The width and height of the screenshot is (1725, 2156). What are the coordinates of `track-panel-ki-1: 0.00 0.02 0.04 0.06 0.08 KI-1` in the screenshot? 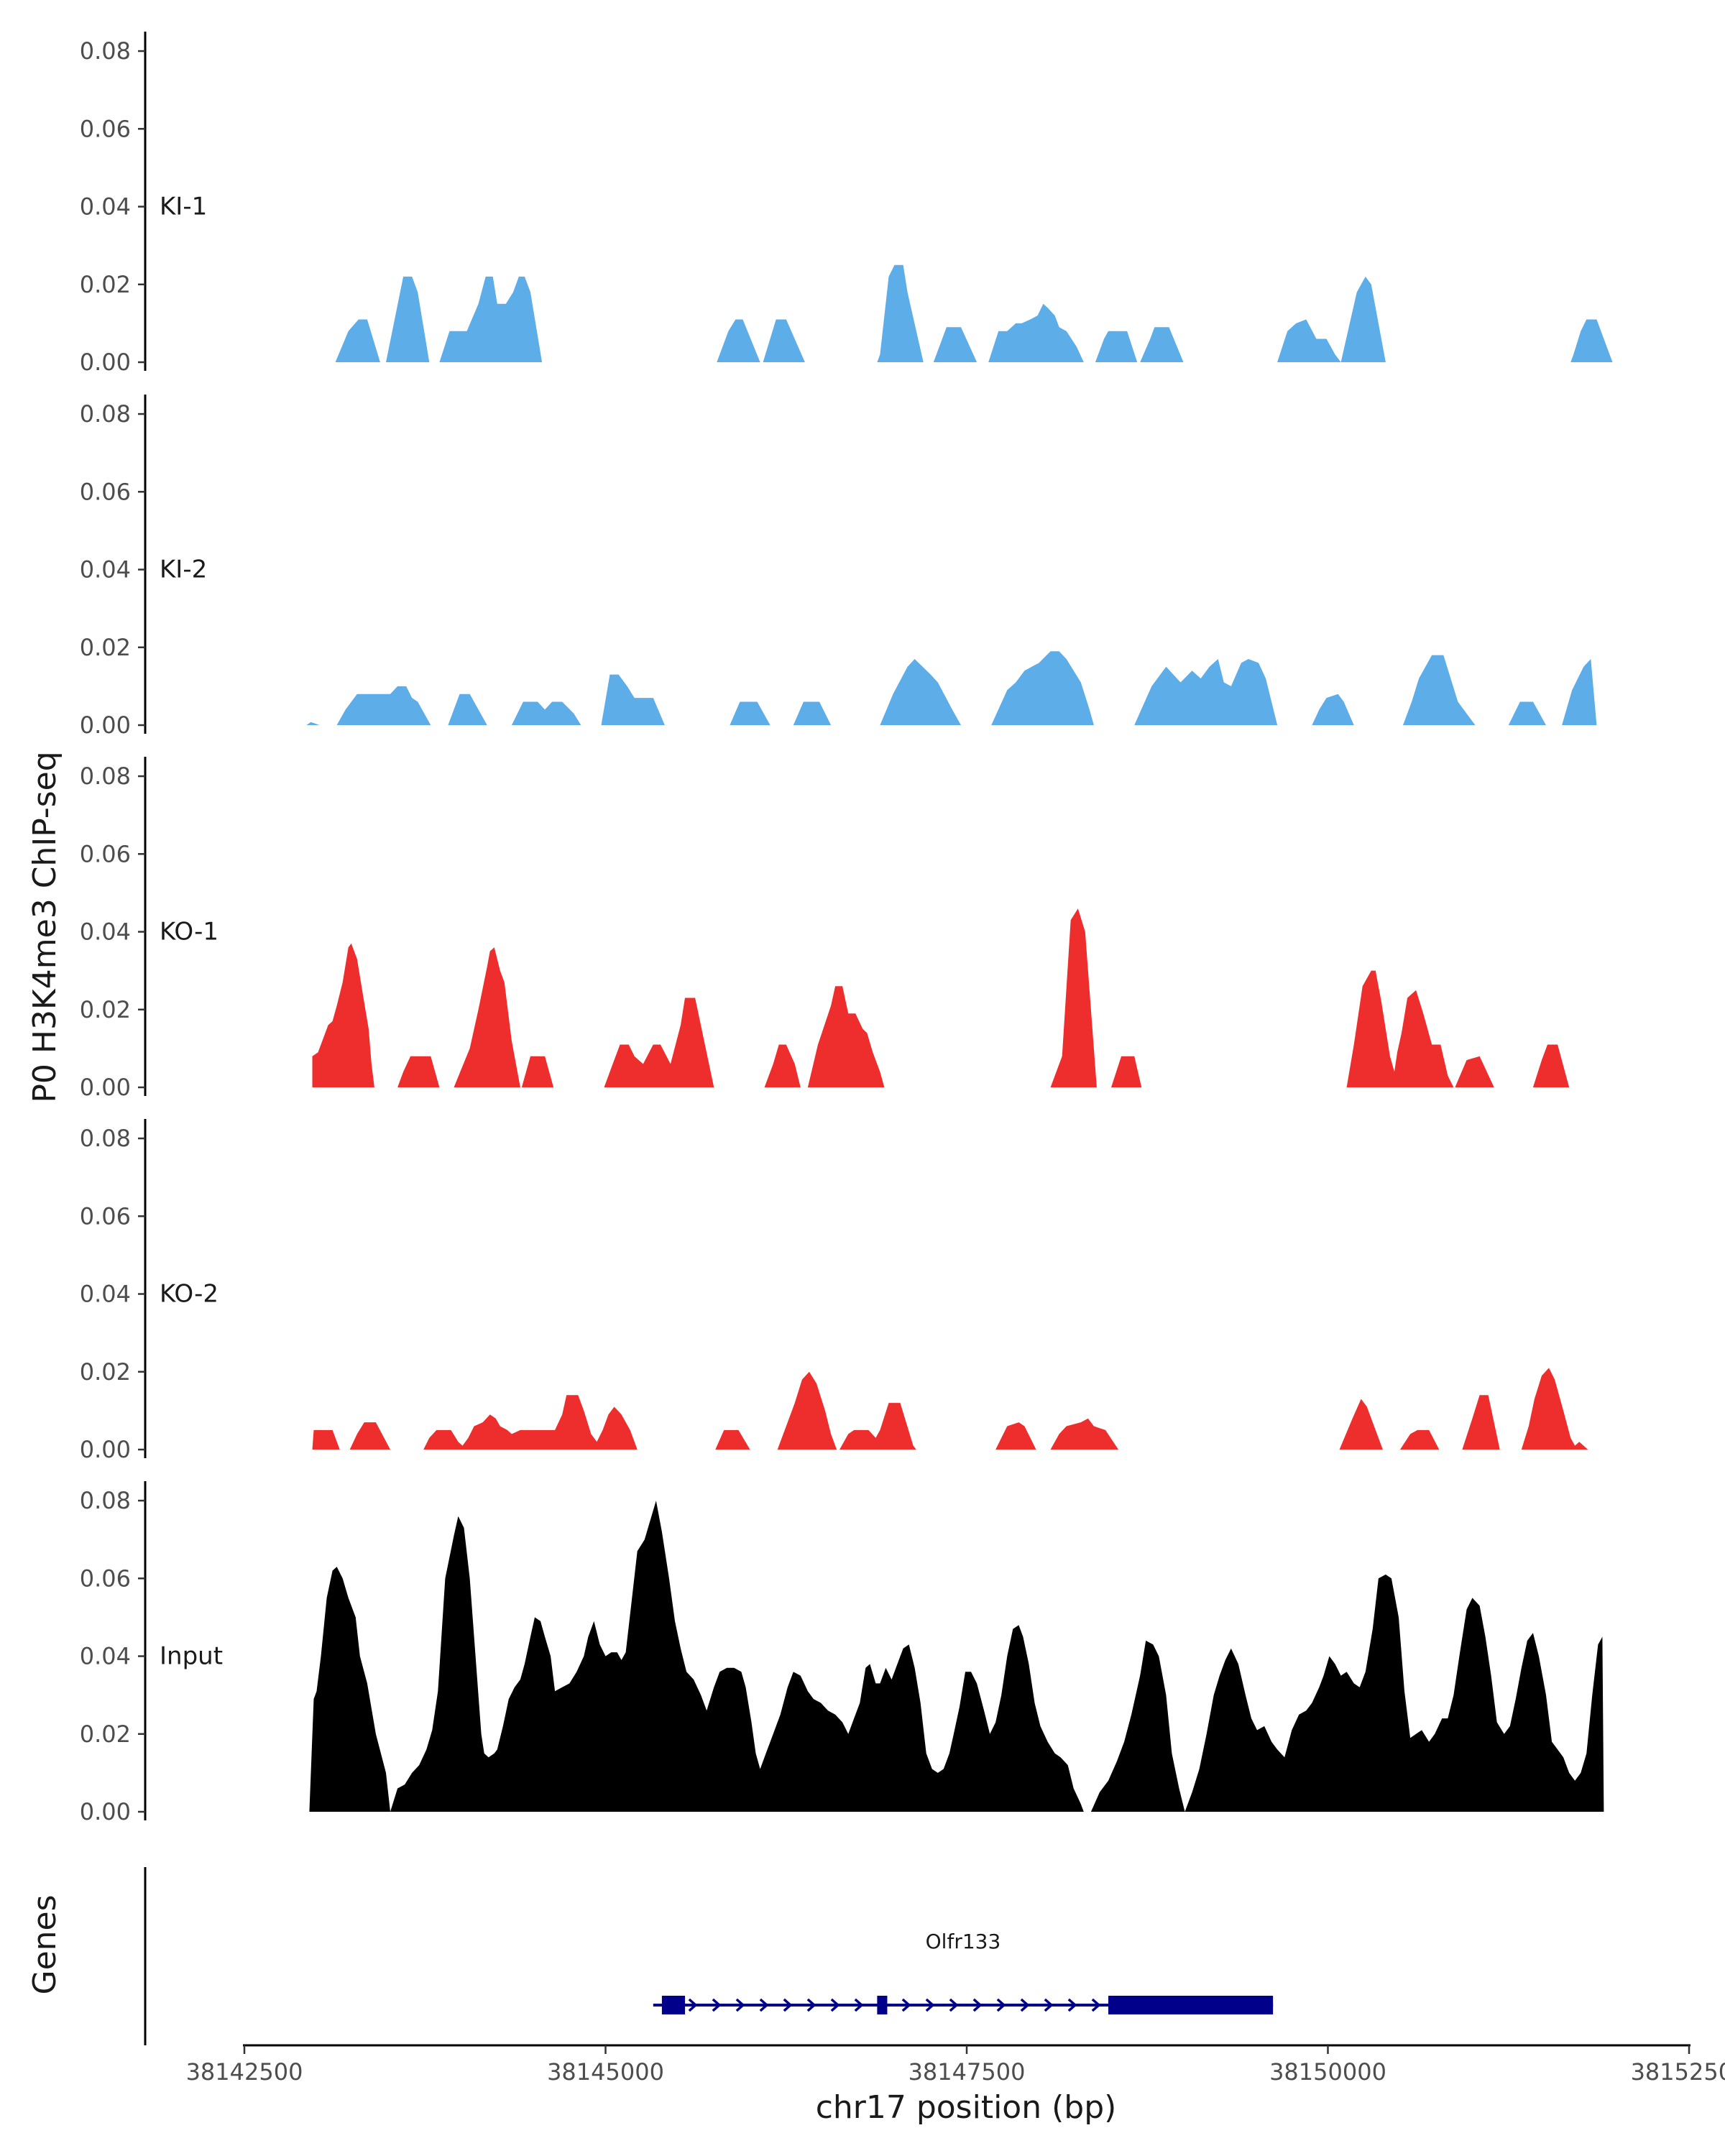 It's located at (846, 204).